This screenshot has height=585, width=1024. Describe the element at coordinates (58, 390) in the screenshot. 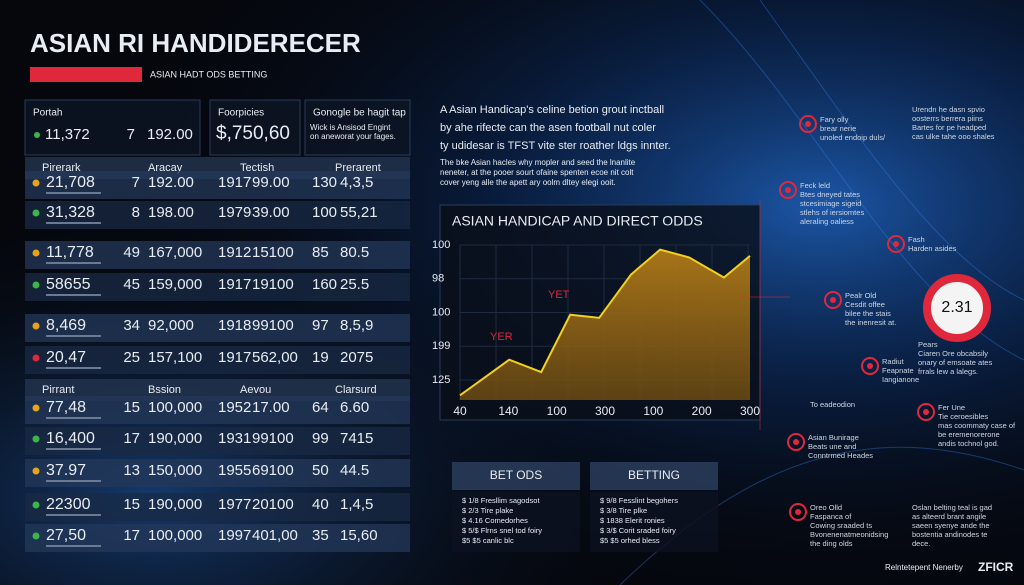

I see `column-header: Pirrant` at that location.